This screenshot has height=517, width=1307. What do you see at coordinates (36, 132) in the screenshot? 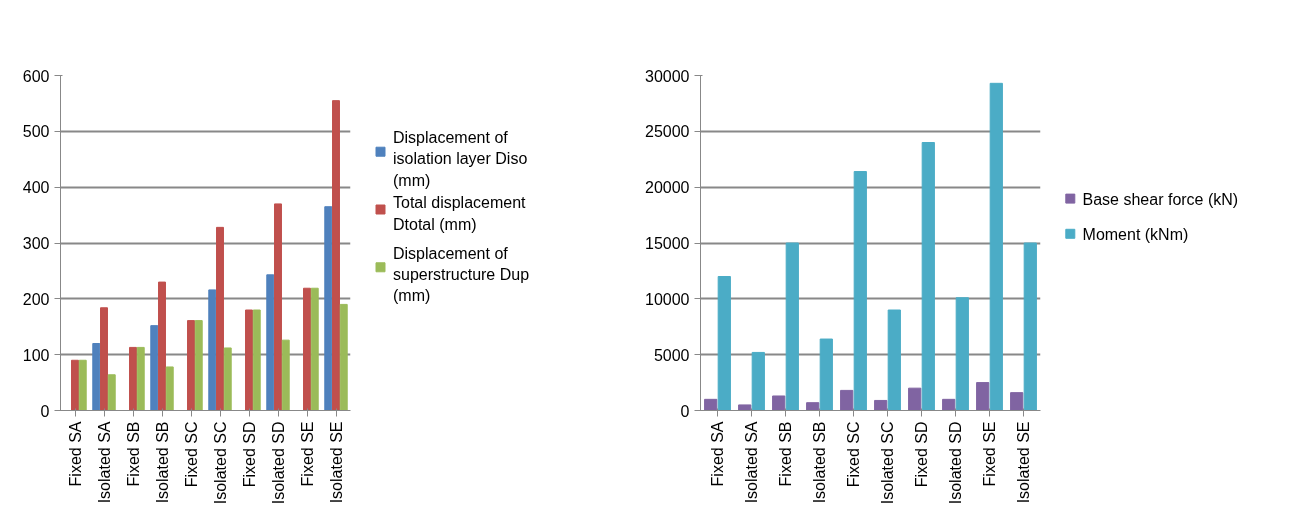
I see `y-tick-label: 500` at bounding box center [36, 132].